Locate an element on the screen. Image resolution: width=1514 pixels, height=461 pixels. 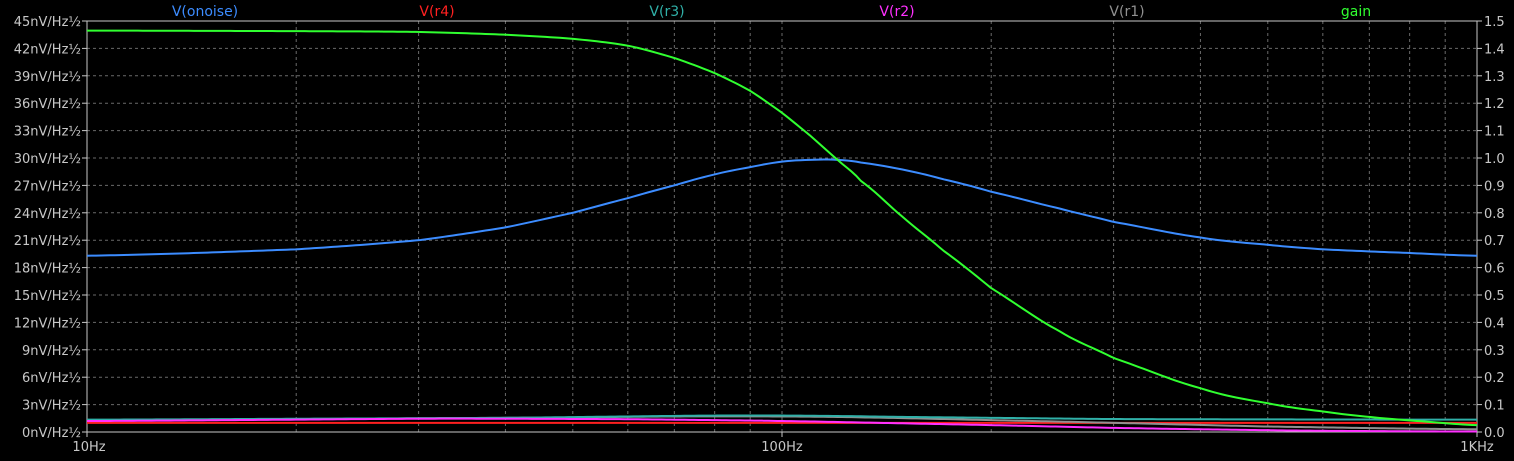
right-tick-label: 0.1 is located at coordinates (1494, 406).